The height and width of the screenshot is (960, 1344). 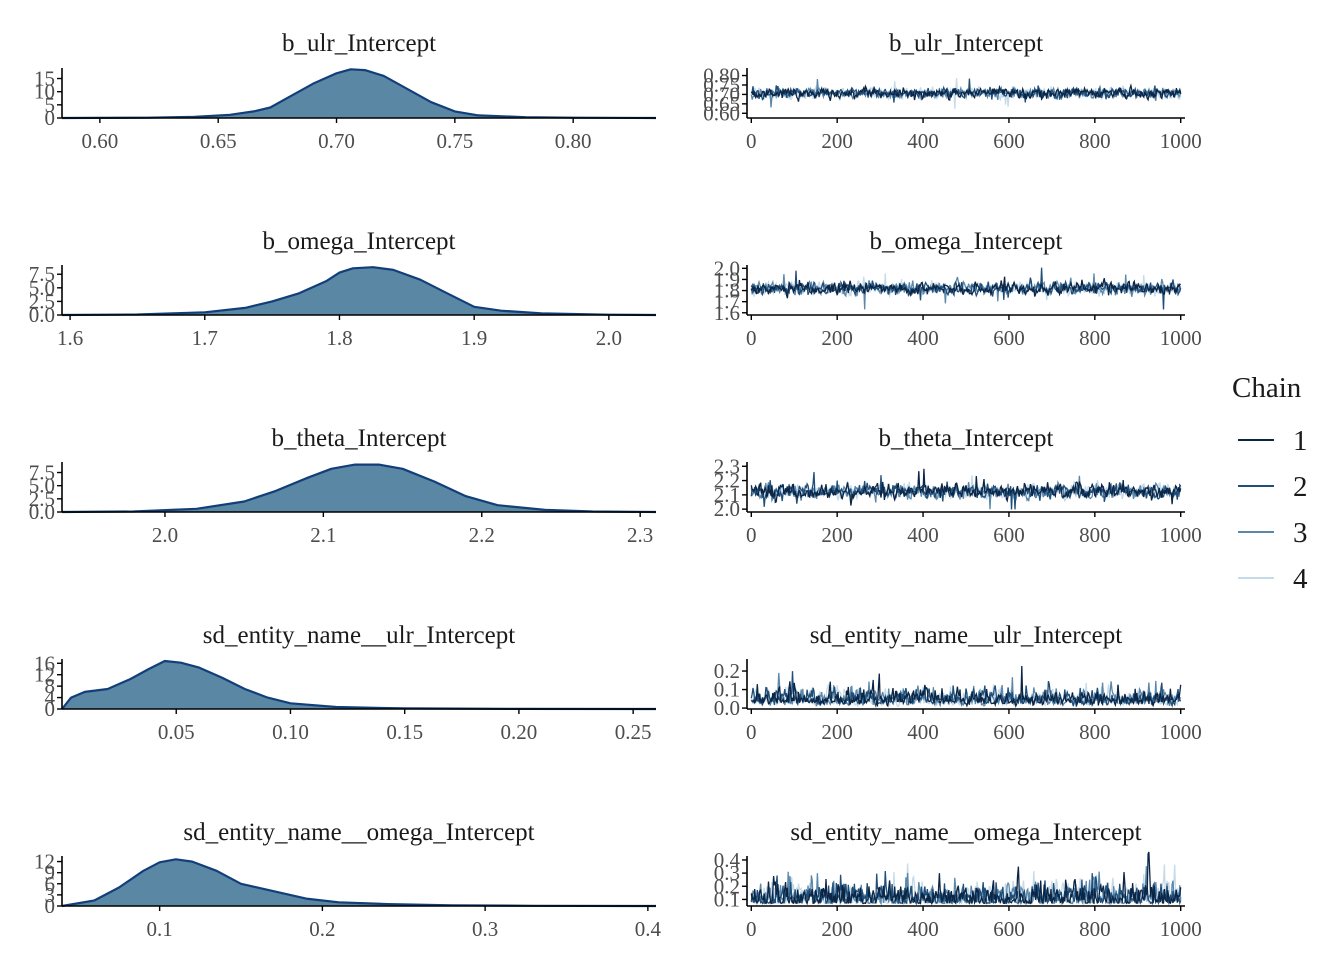 I want to click on y-tick-label: 1.9, so click(x=727, y=279).